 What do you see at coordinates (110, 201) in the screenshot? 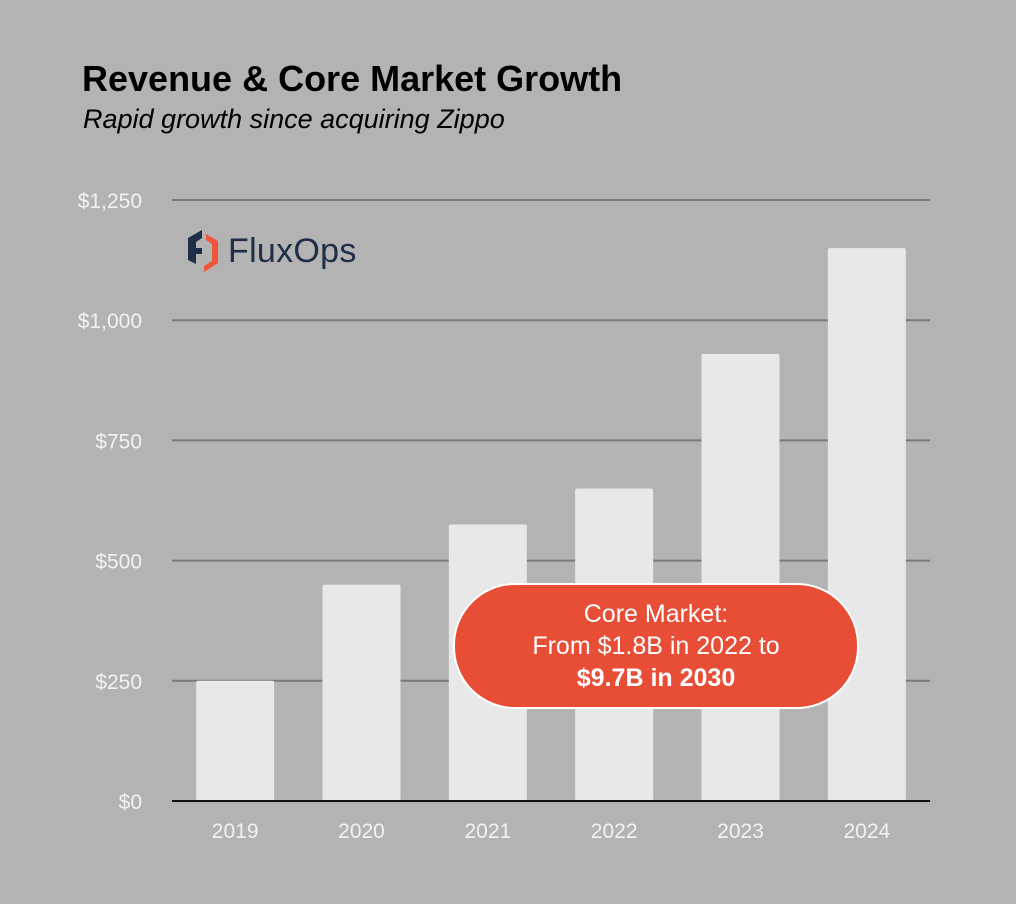
I see `y-tick-label: $1,250` at bounding box center [110, 201].